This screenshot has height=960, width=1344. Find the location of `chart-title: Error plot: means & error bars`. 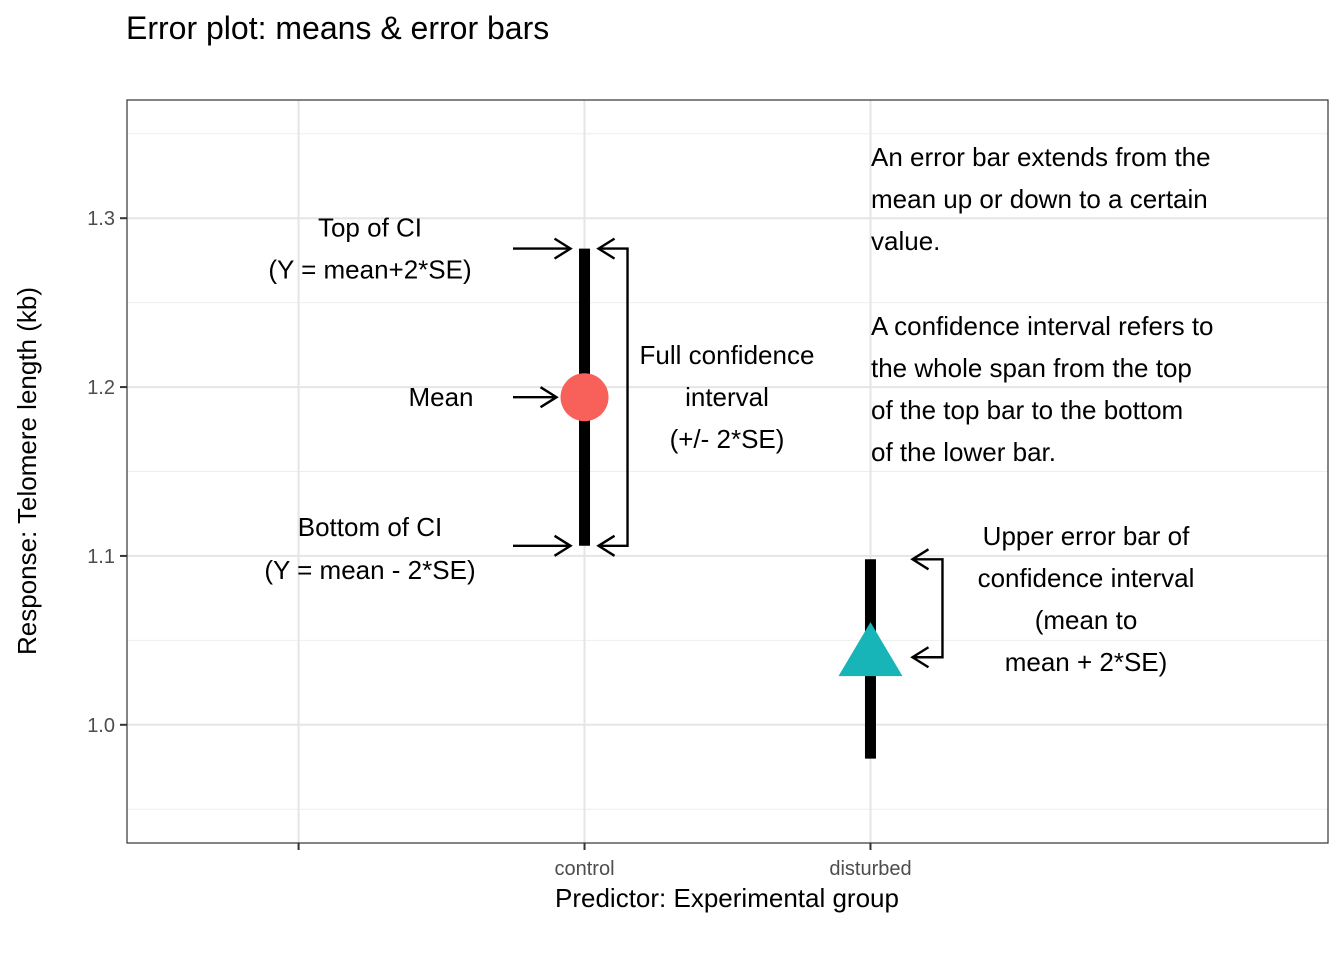

chart-title: Error plot: means & error bars is located at coordinates (337, 28).